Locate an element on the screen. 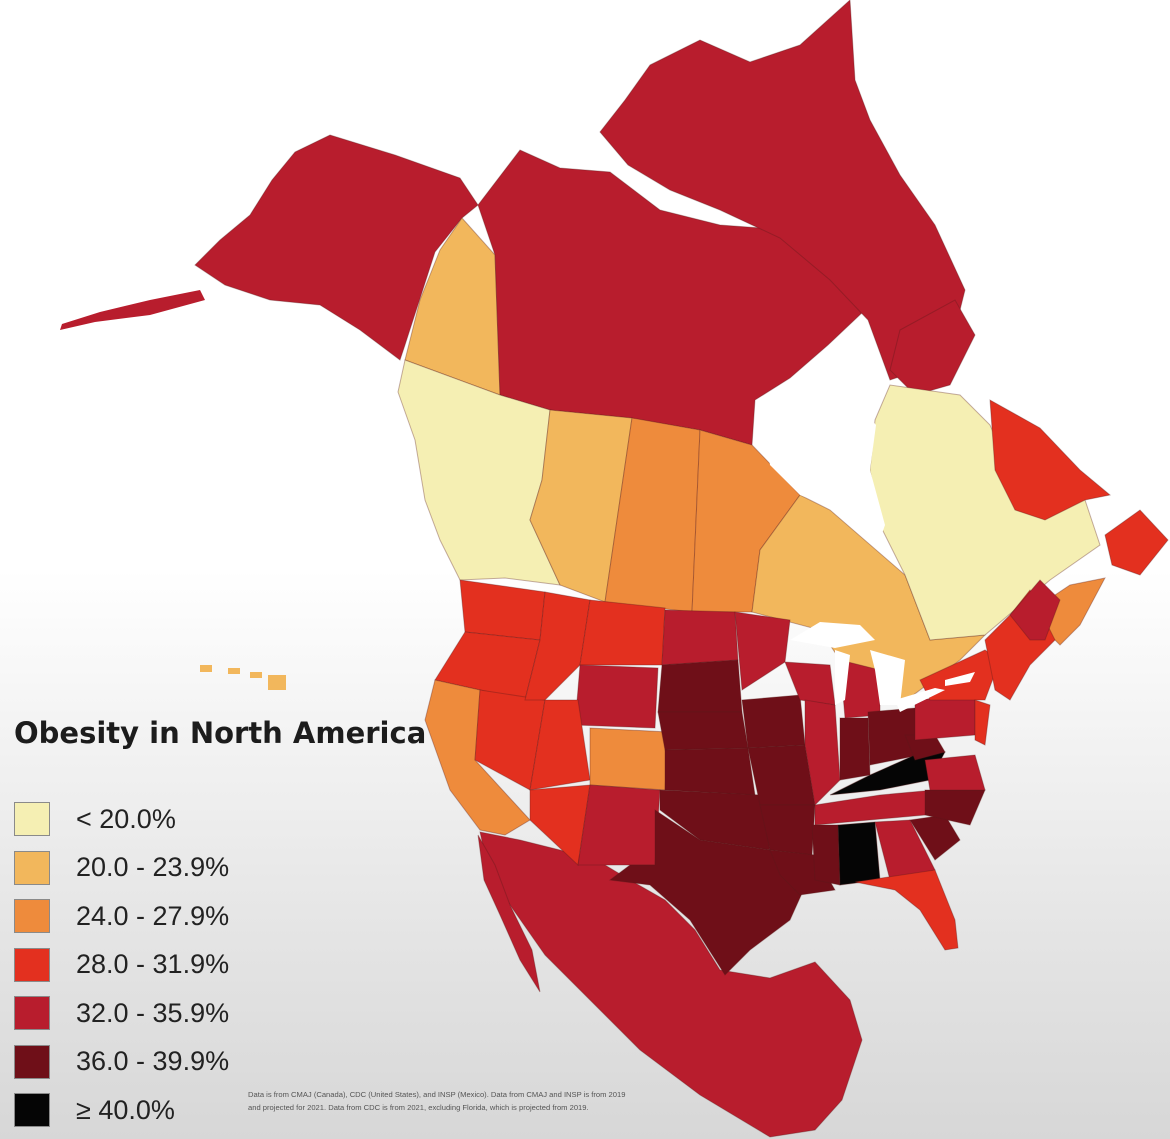 The height and width of the screenshot is (1139, 1170). region-montana is located at coordinates (622, 632).